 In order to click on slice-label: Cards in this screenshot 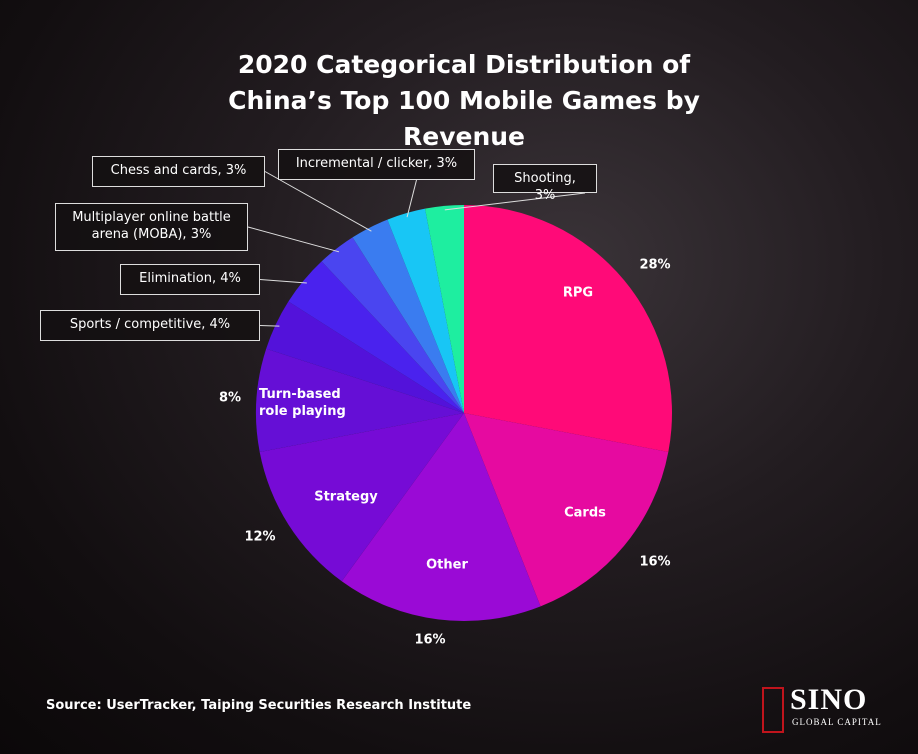, I will do `click(585, 513)`.